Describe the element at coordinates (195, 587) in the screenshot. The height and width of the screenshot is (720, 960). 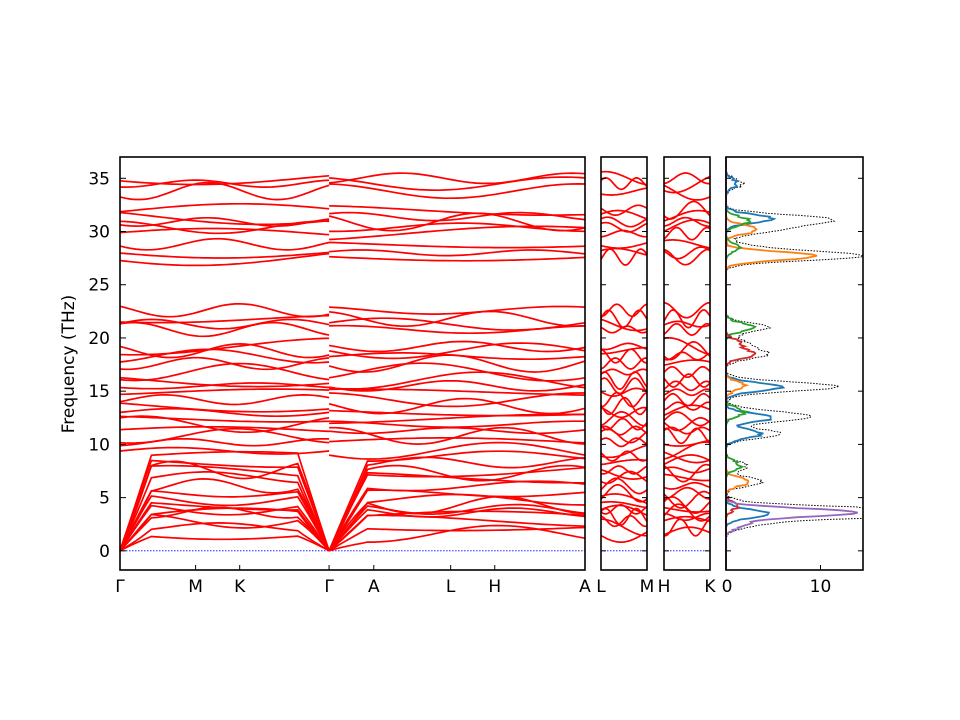
I see `x-tick-label: M` at that location.